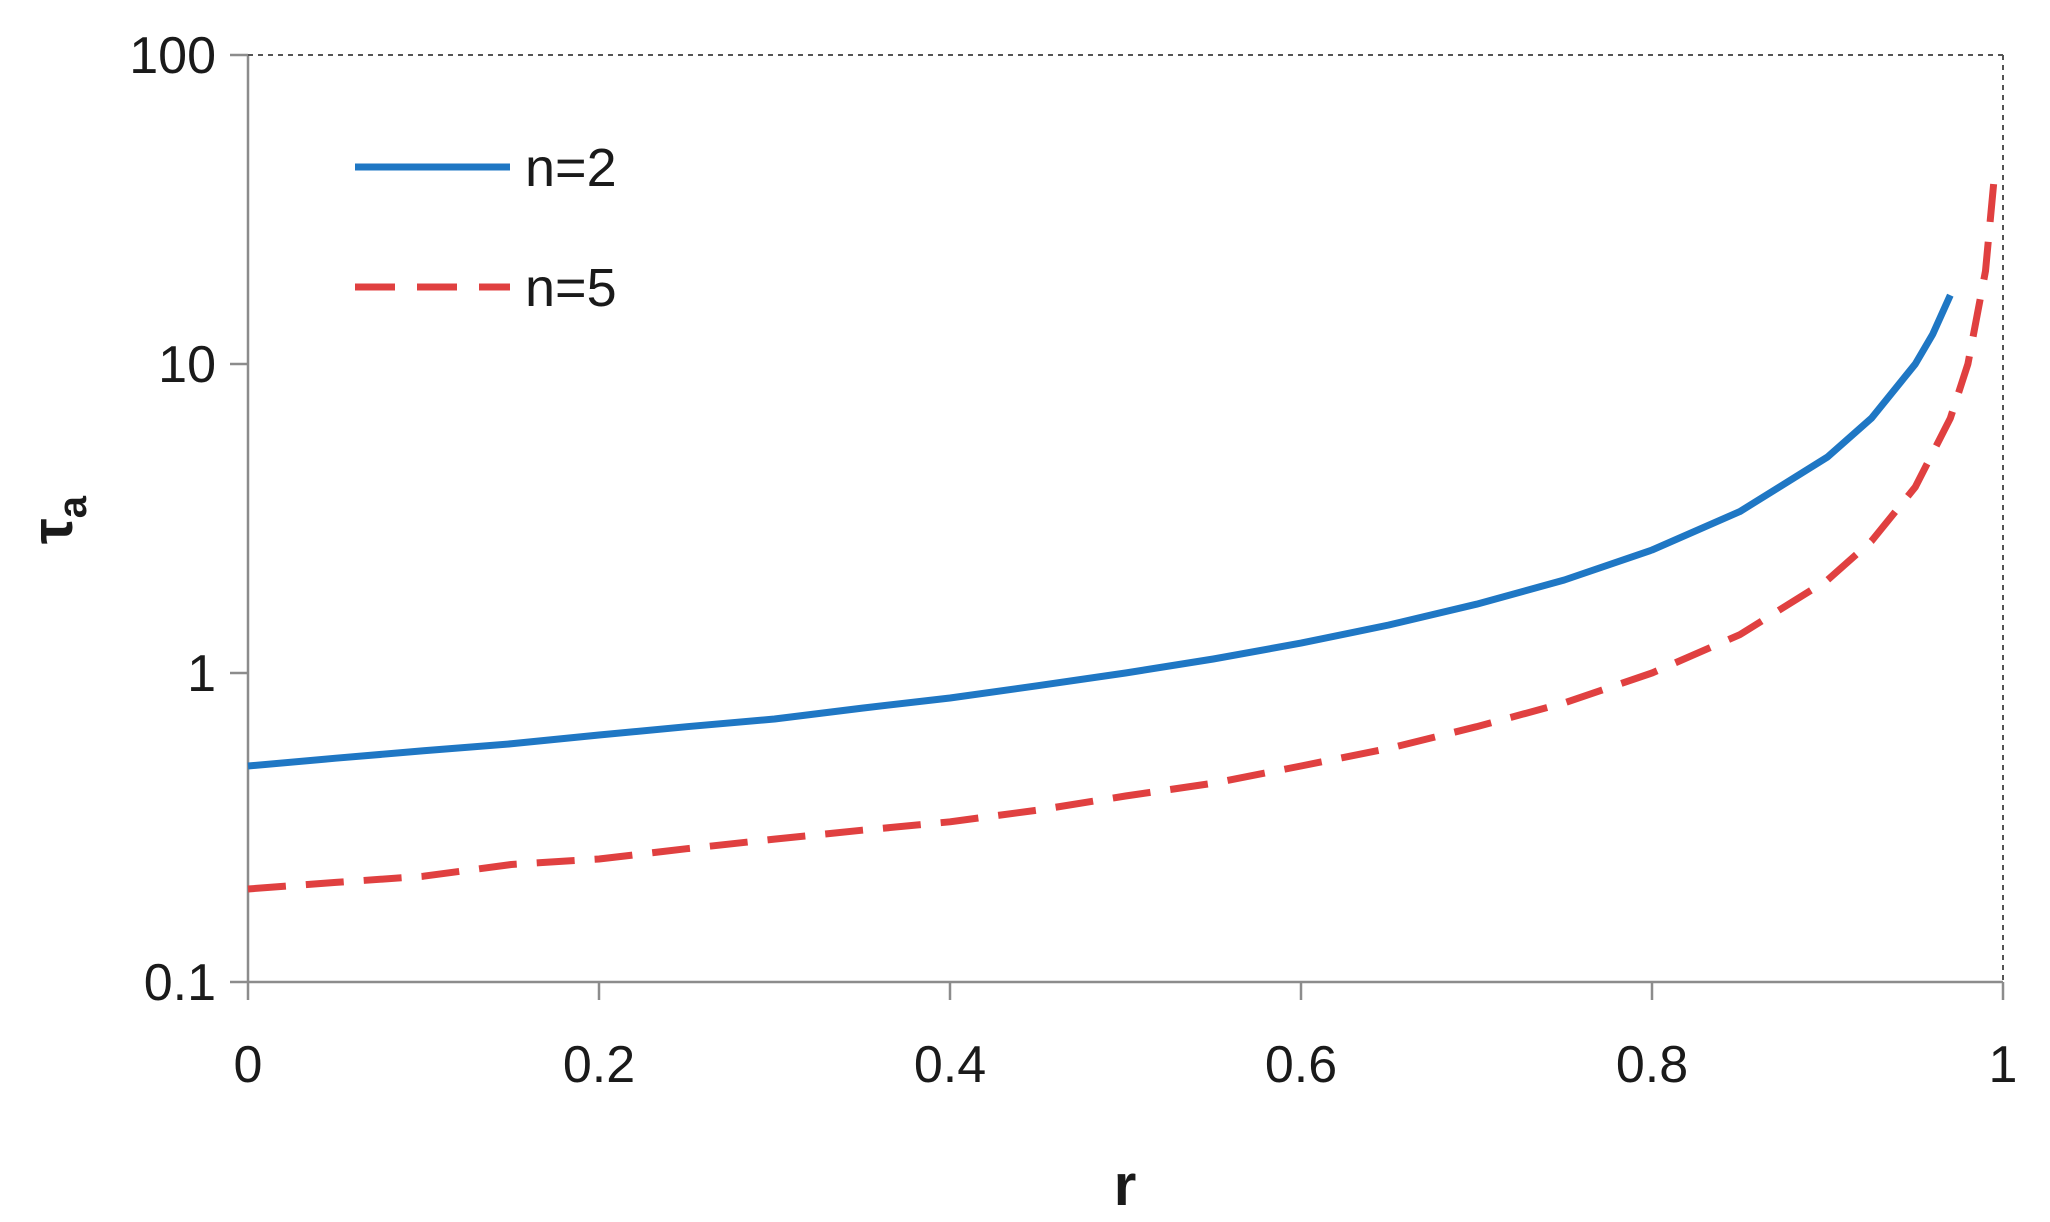  Describe the element at coordinates (201, 674) in the screenshot. I see `y-tick-label: 1` at that location.